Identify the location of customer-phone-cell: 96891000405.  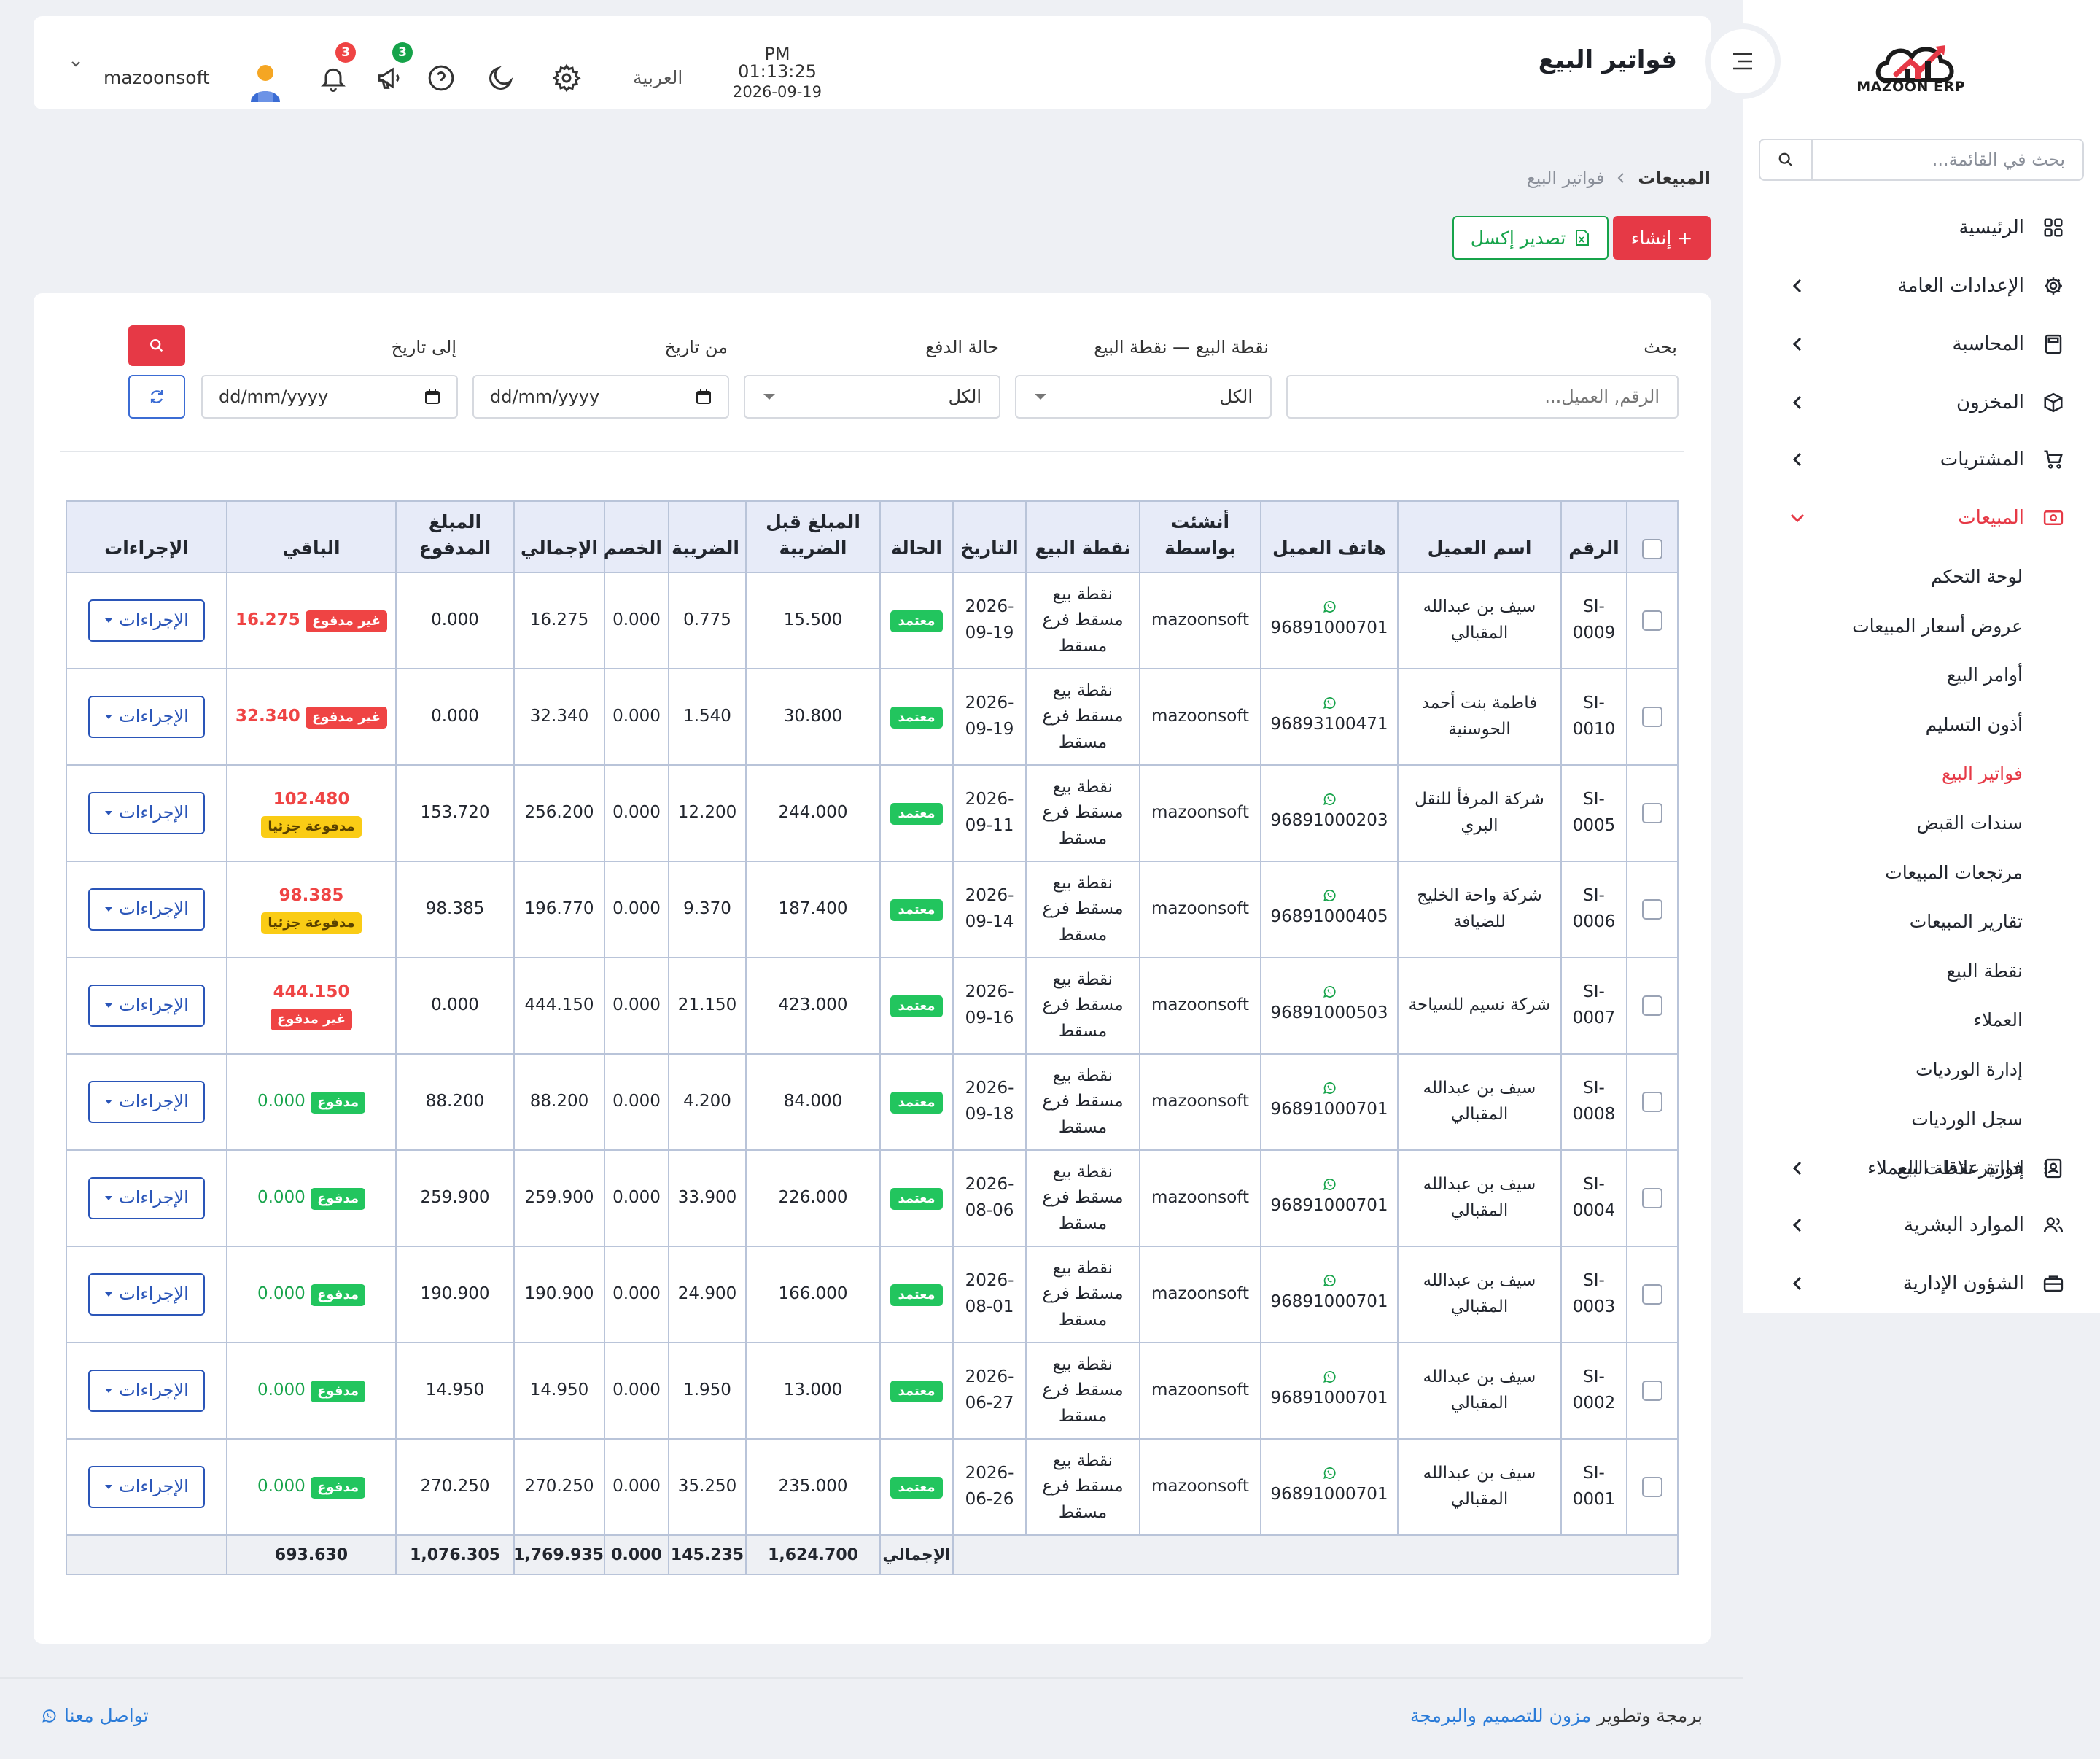
(1329, 909).